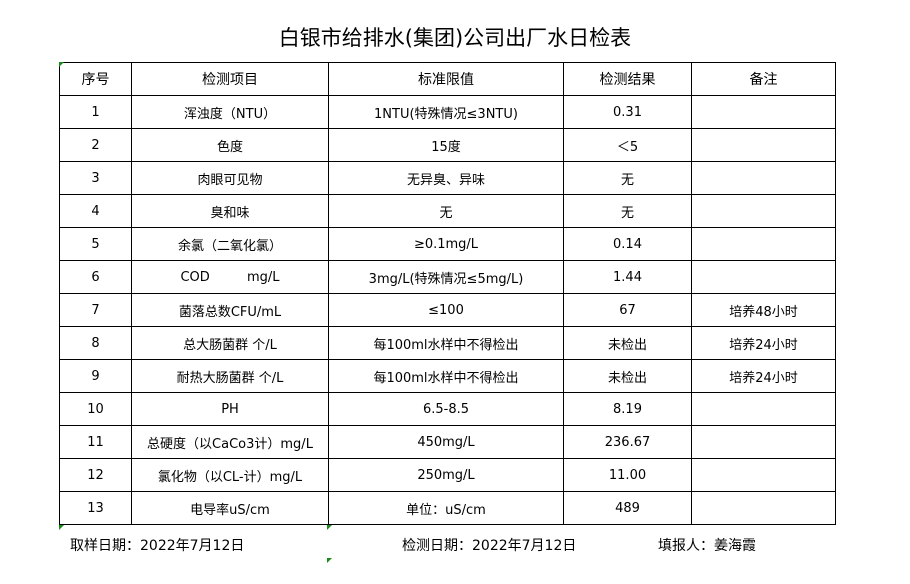 This screenshot has width=910, height=584. What do you see at coordinates (230, 79) in the screenshot?
I see `header-item: 检测项目` at bounding box center [230, 79].